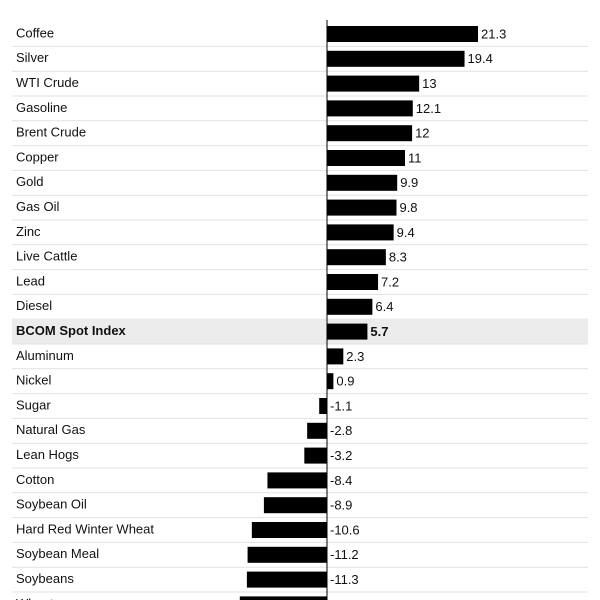  What do you see at coordinates (47, 82) in the screenshot?
I see `category-label: WTI Crude` at bounding box center [47, 82].